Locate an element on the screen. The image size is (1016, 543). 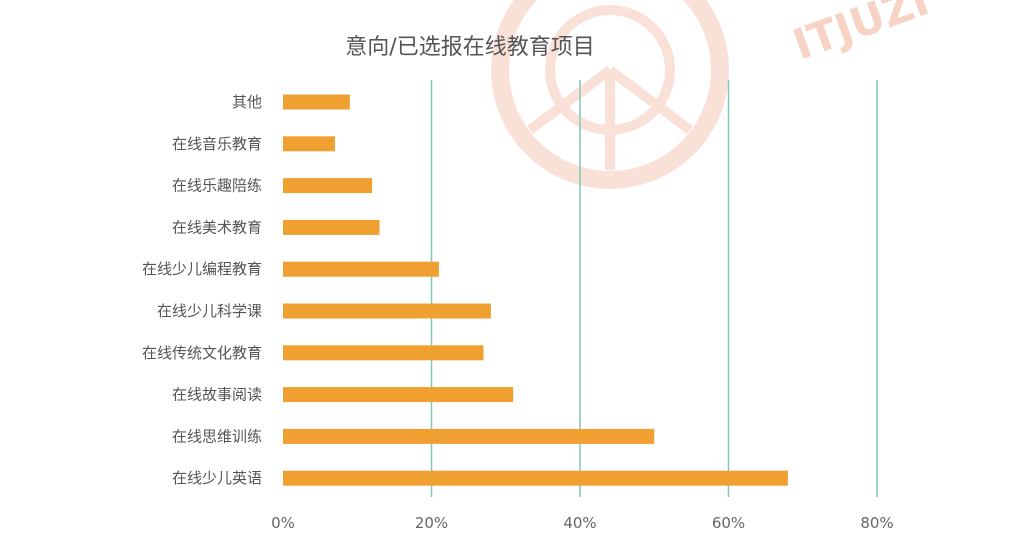
category-label: 在线少儿编程教育 is located at coordinates (202, 269).